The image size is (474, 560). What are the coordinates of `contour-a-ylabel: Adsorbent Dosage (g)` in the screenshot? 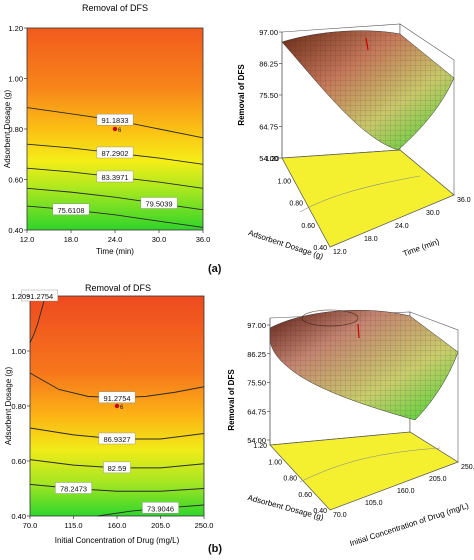 It's located at (7, 129).